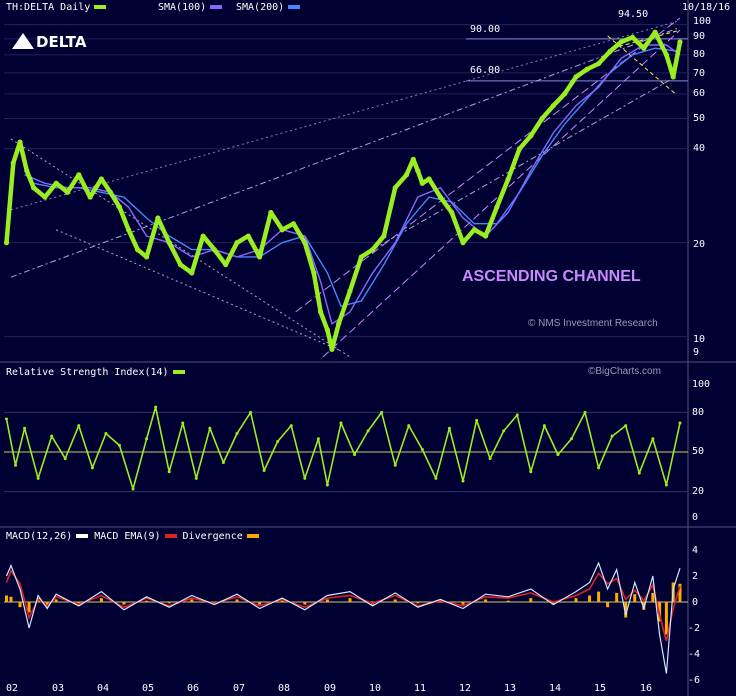  What do you see at coordinates (375, 688) in the screenshot?
I see `x-tick-10: 10` at bounding box center [375, 688].